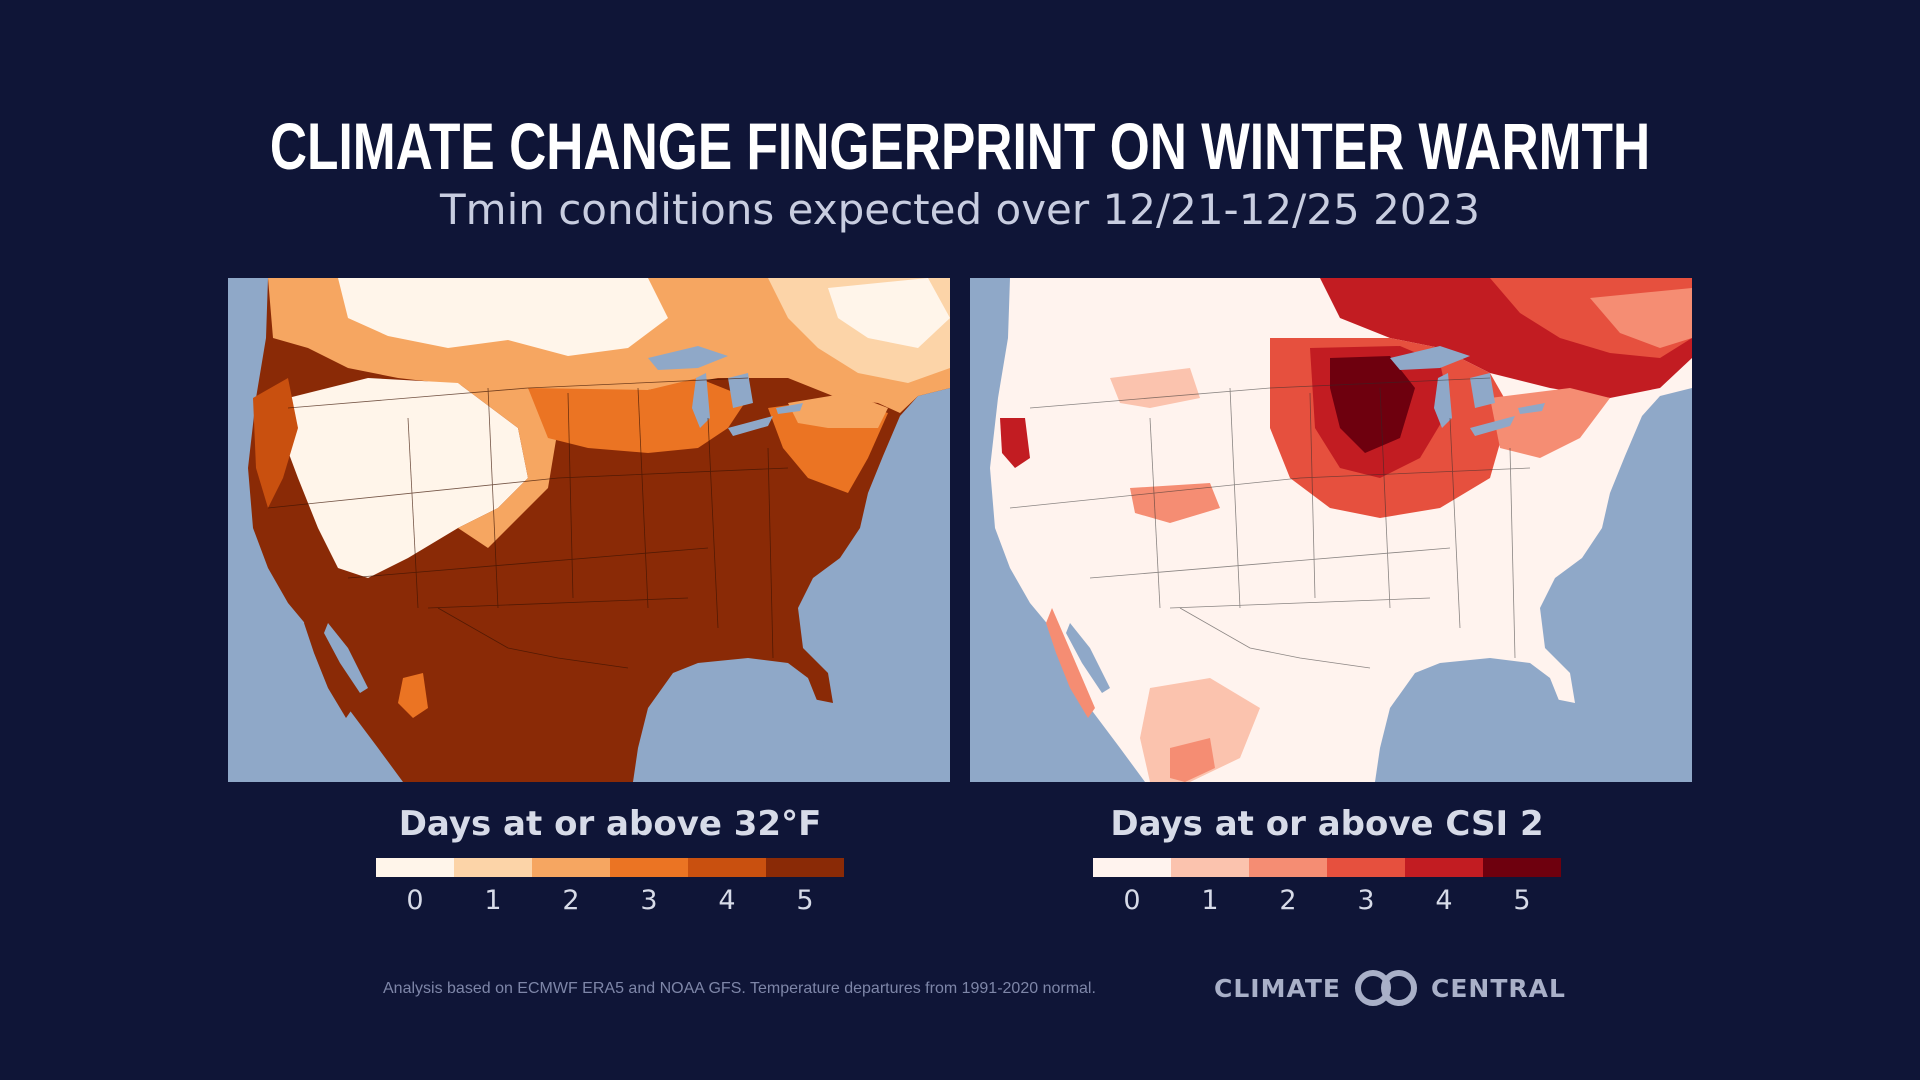 The height and width of the screenshot is (1080, 1920). What do you see at coordinates (1155, 388) in the screenshot?
I see `region-west-spots` at bounding box center [1155, 388].